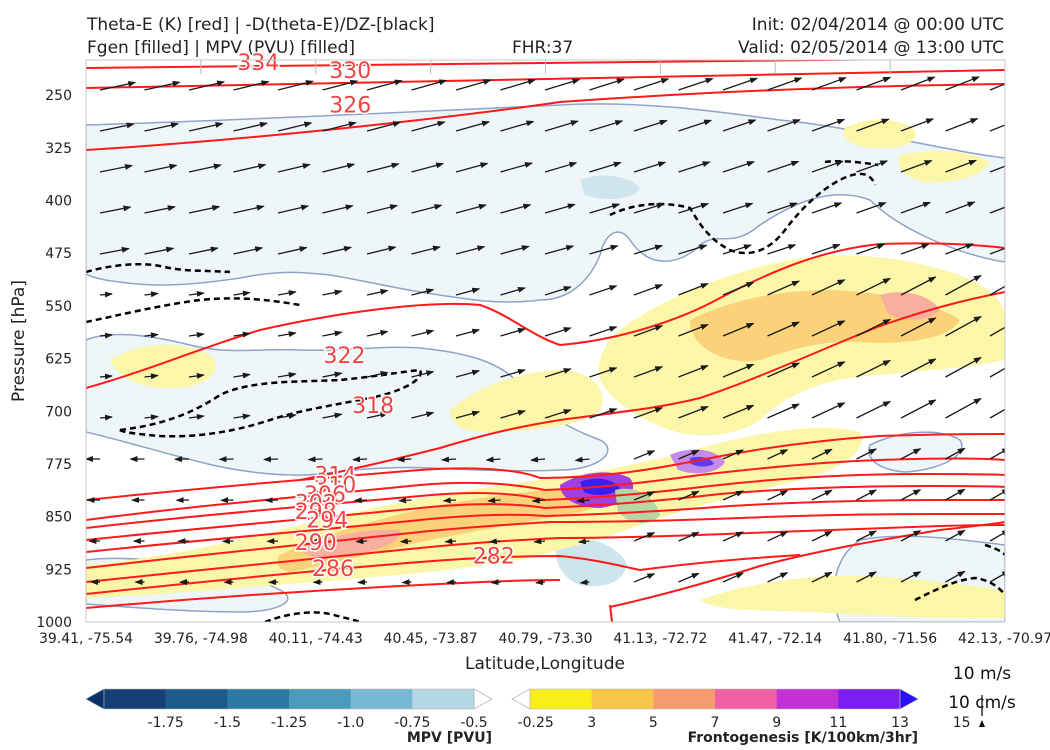 Image resolution: width=1050 pixels, height=750 pixels. Describe the element at coordinates (431, 639) in the screenshot. I see `x-tick-label: 40.45, -73.87` at that location.